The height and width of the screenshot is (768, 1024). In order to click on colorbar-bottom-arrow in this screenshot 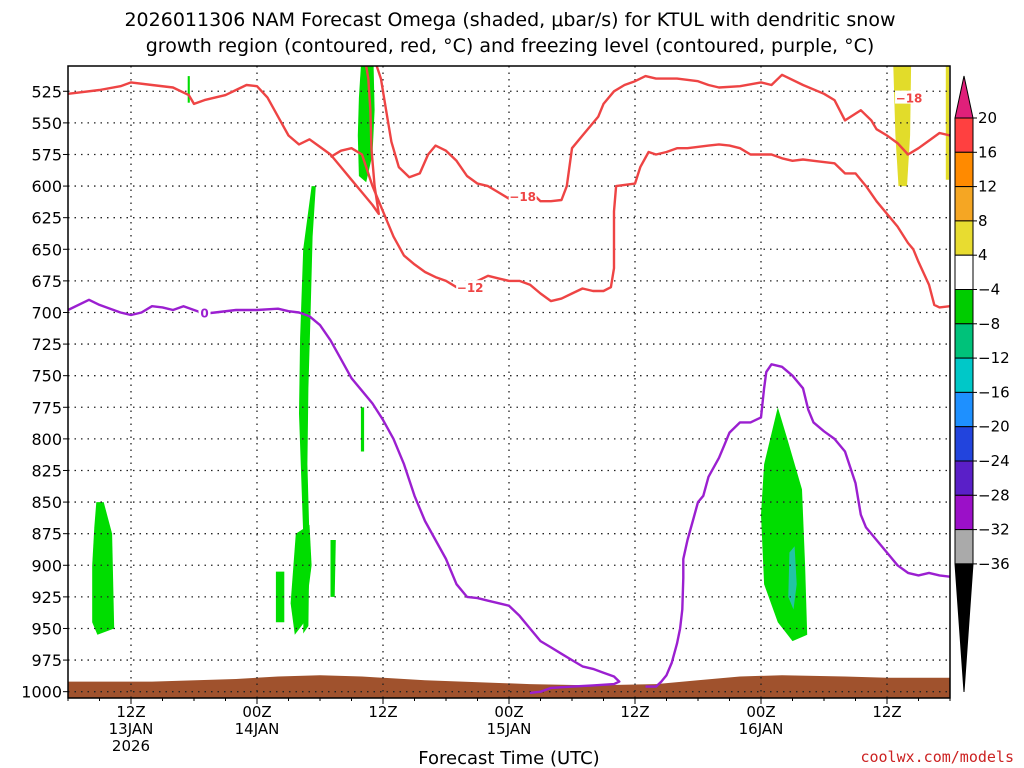, I will do `click(964, 628)`.